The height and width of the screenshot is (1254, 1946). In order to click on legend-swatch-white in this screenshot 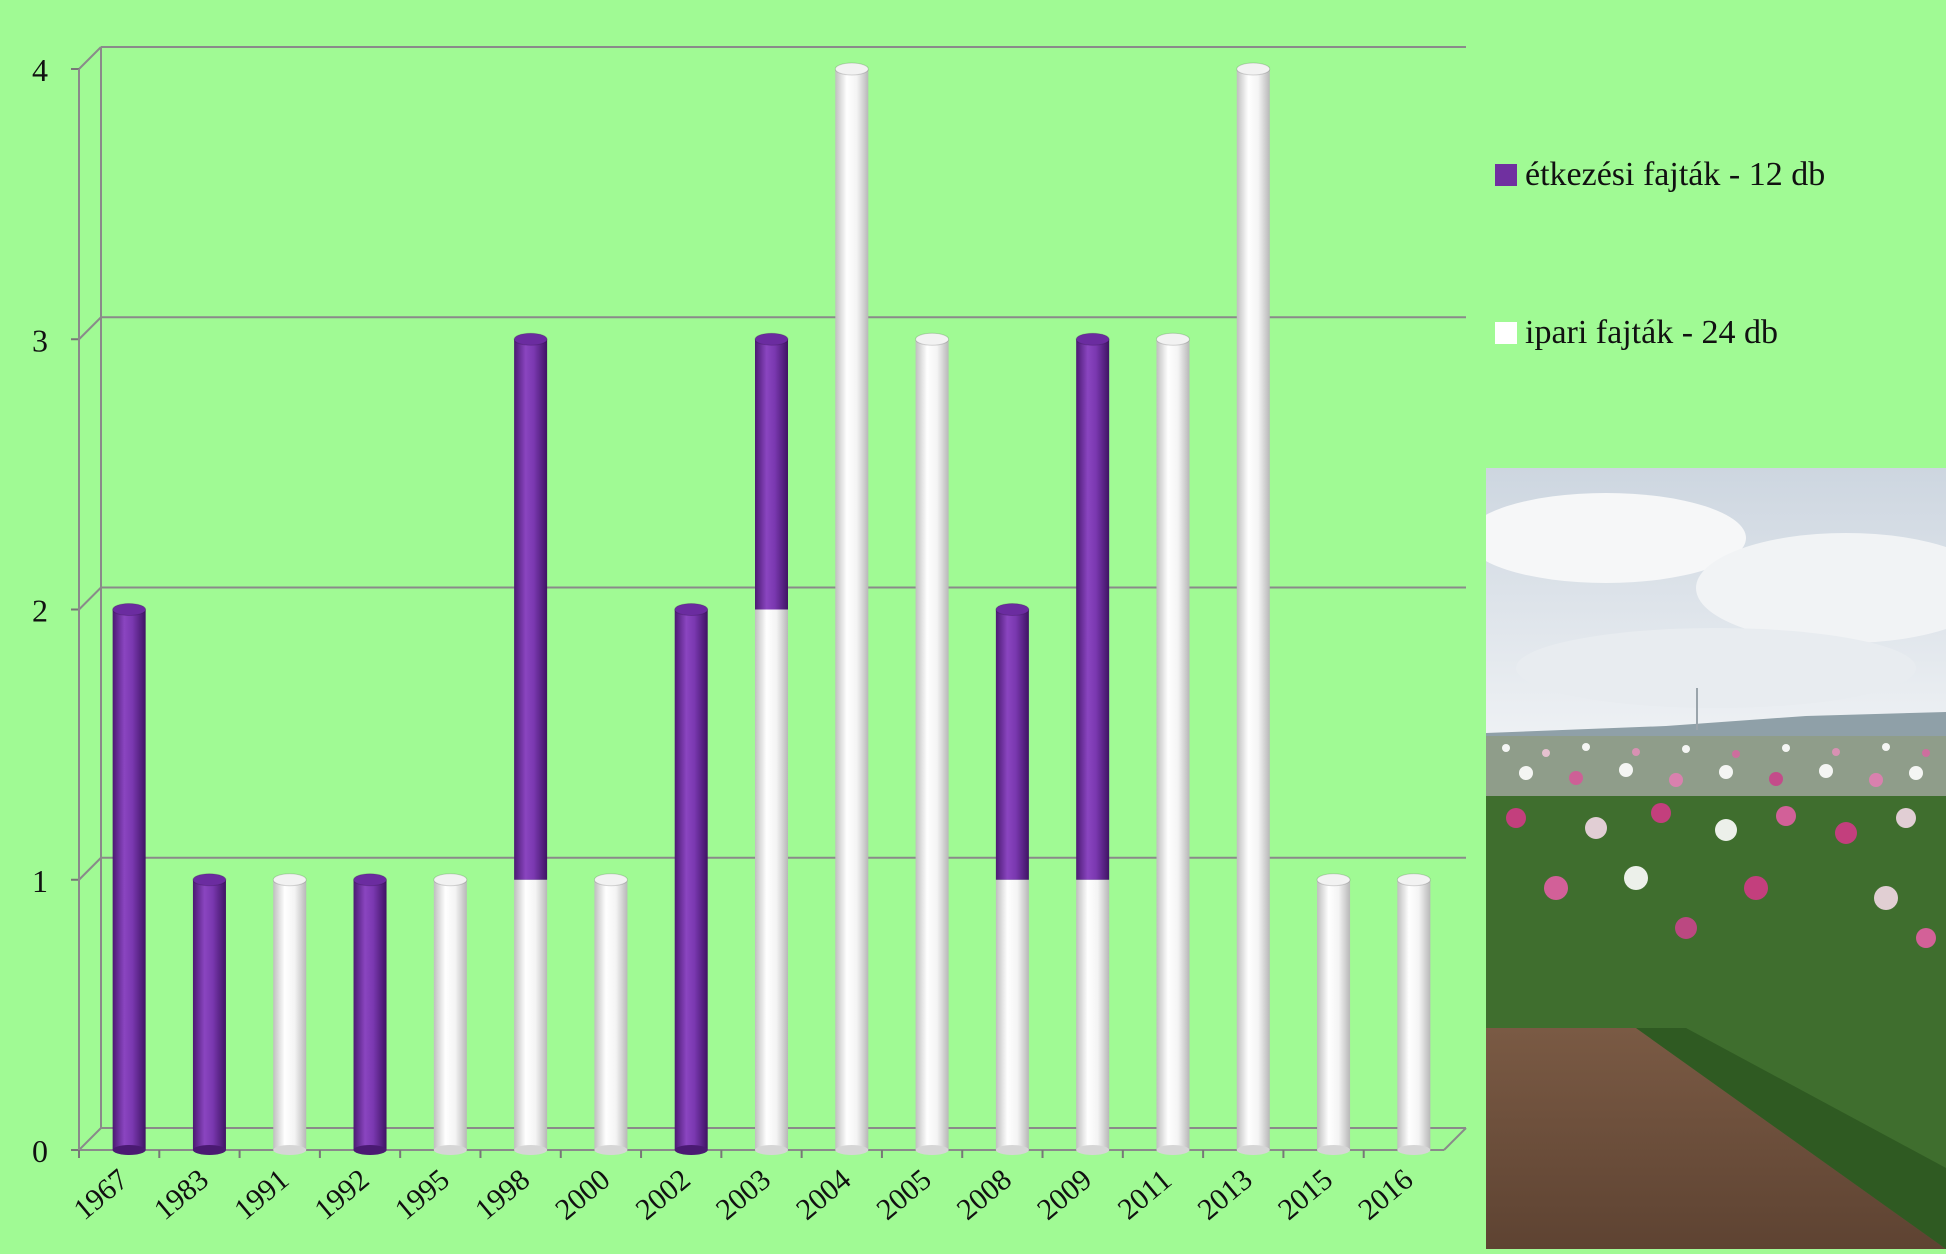, I will do `click(1506, 333)`.